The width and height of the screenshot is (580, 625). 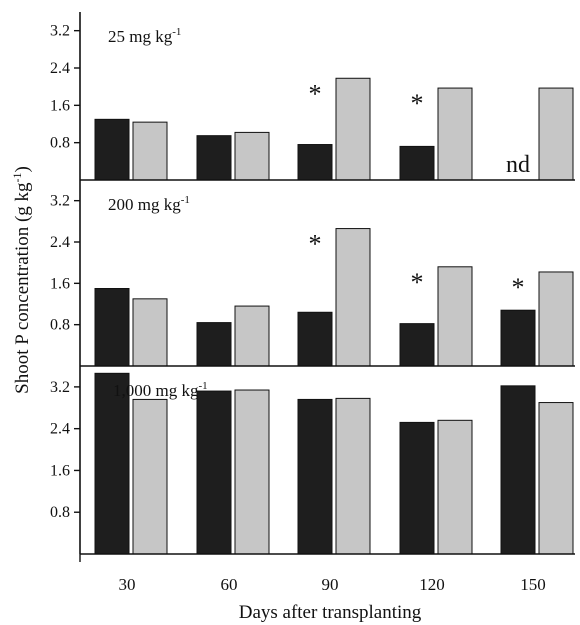 What do you see at coordinates (330, 612) in the screenshot?
I see `x-axis-label: Days after transplanting` at bounding box center [330, 612].